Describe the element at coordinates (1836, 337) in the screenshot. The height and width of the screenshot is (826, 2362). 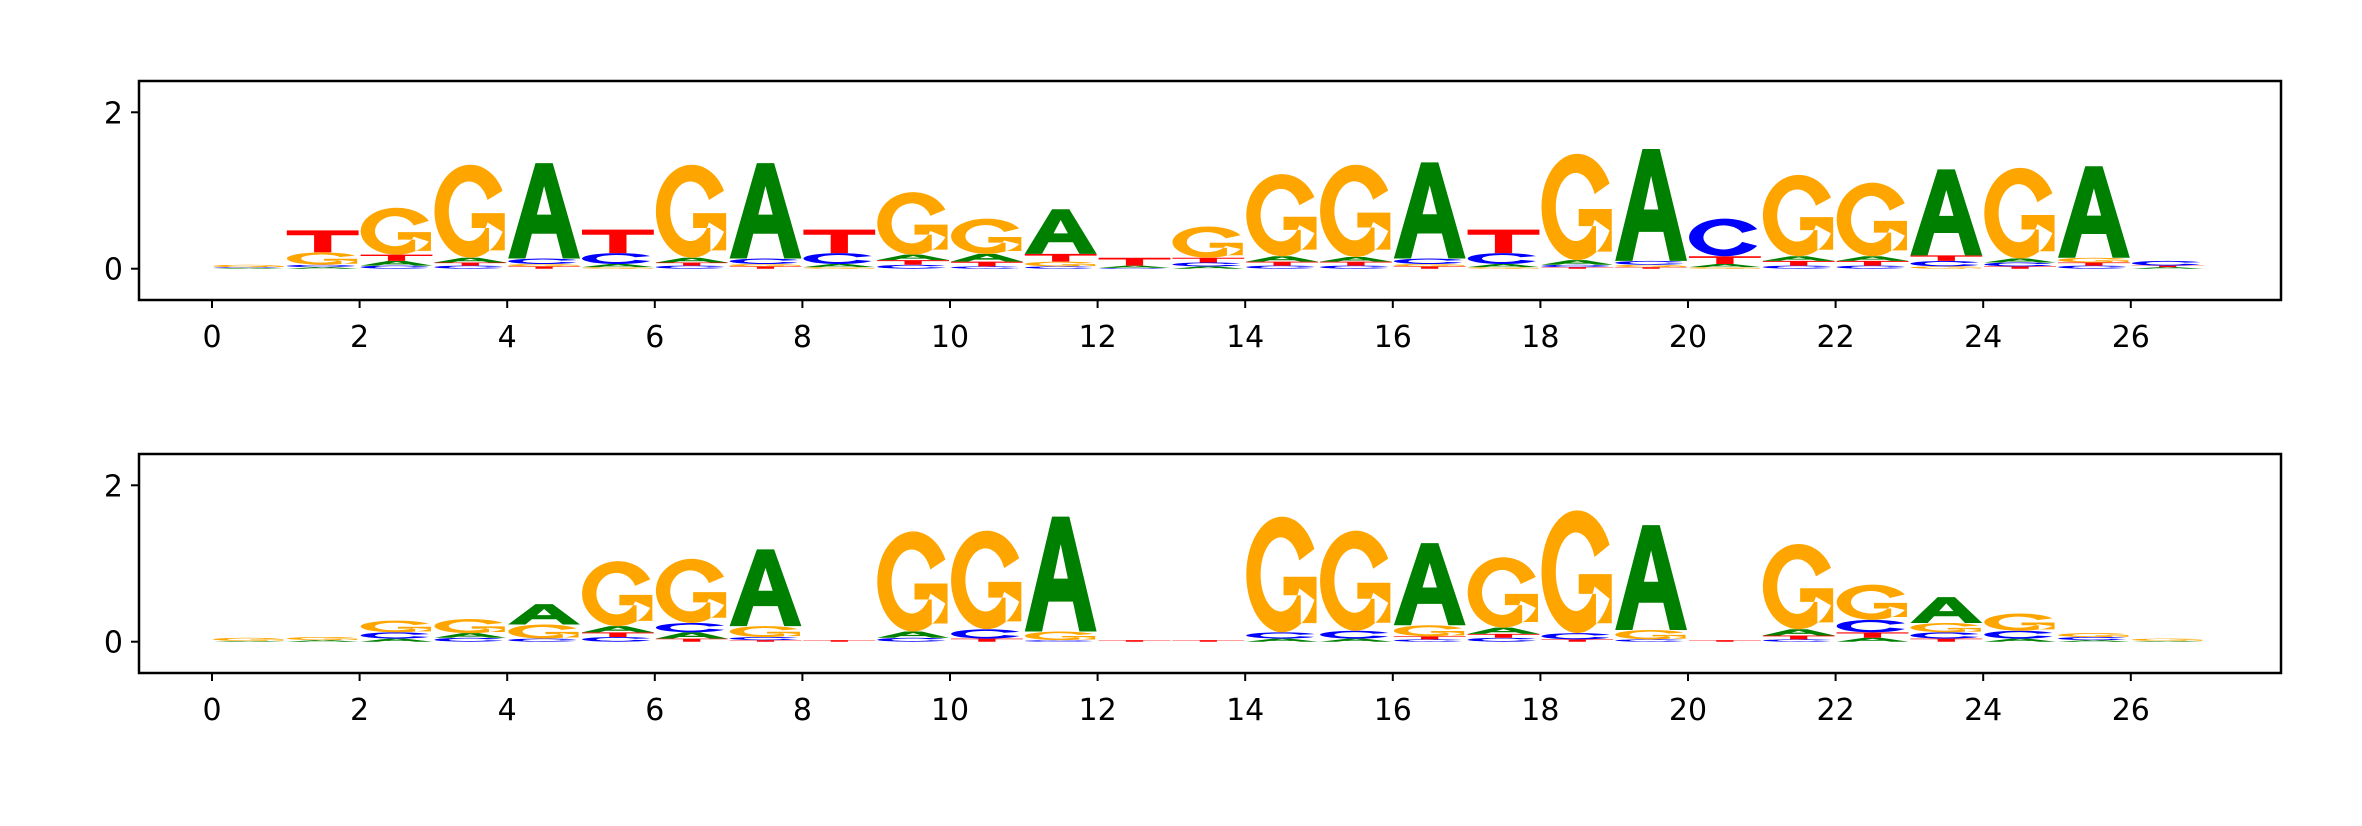
I see `x-tick-label: 22` at that location.